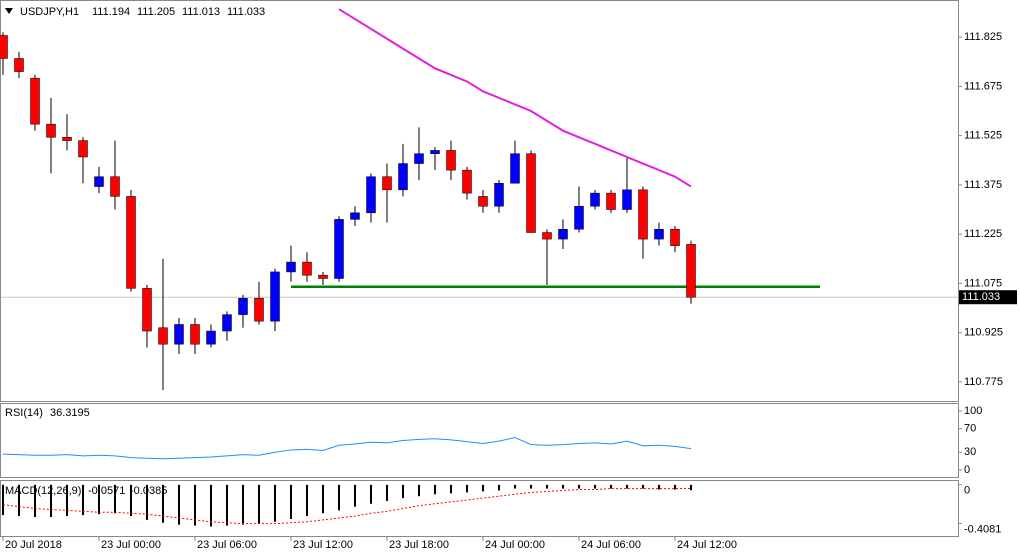  What do you see at coordinates (33, 545) in the screenshot?
I see `x-tick-label: 20 Jul 2018` at bounding box center [33, 545].